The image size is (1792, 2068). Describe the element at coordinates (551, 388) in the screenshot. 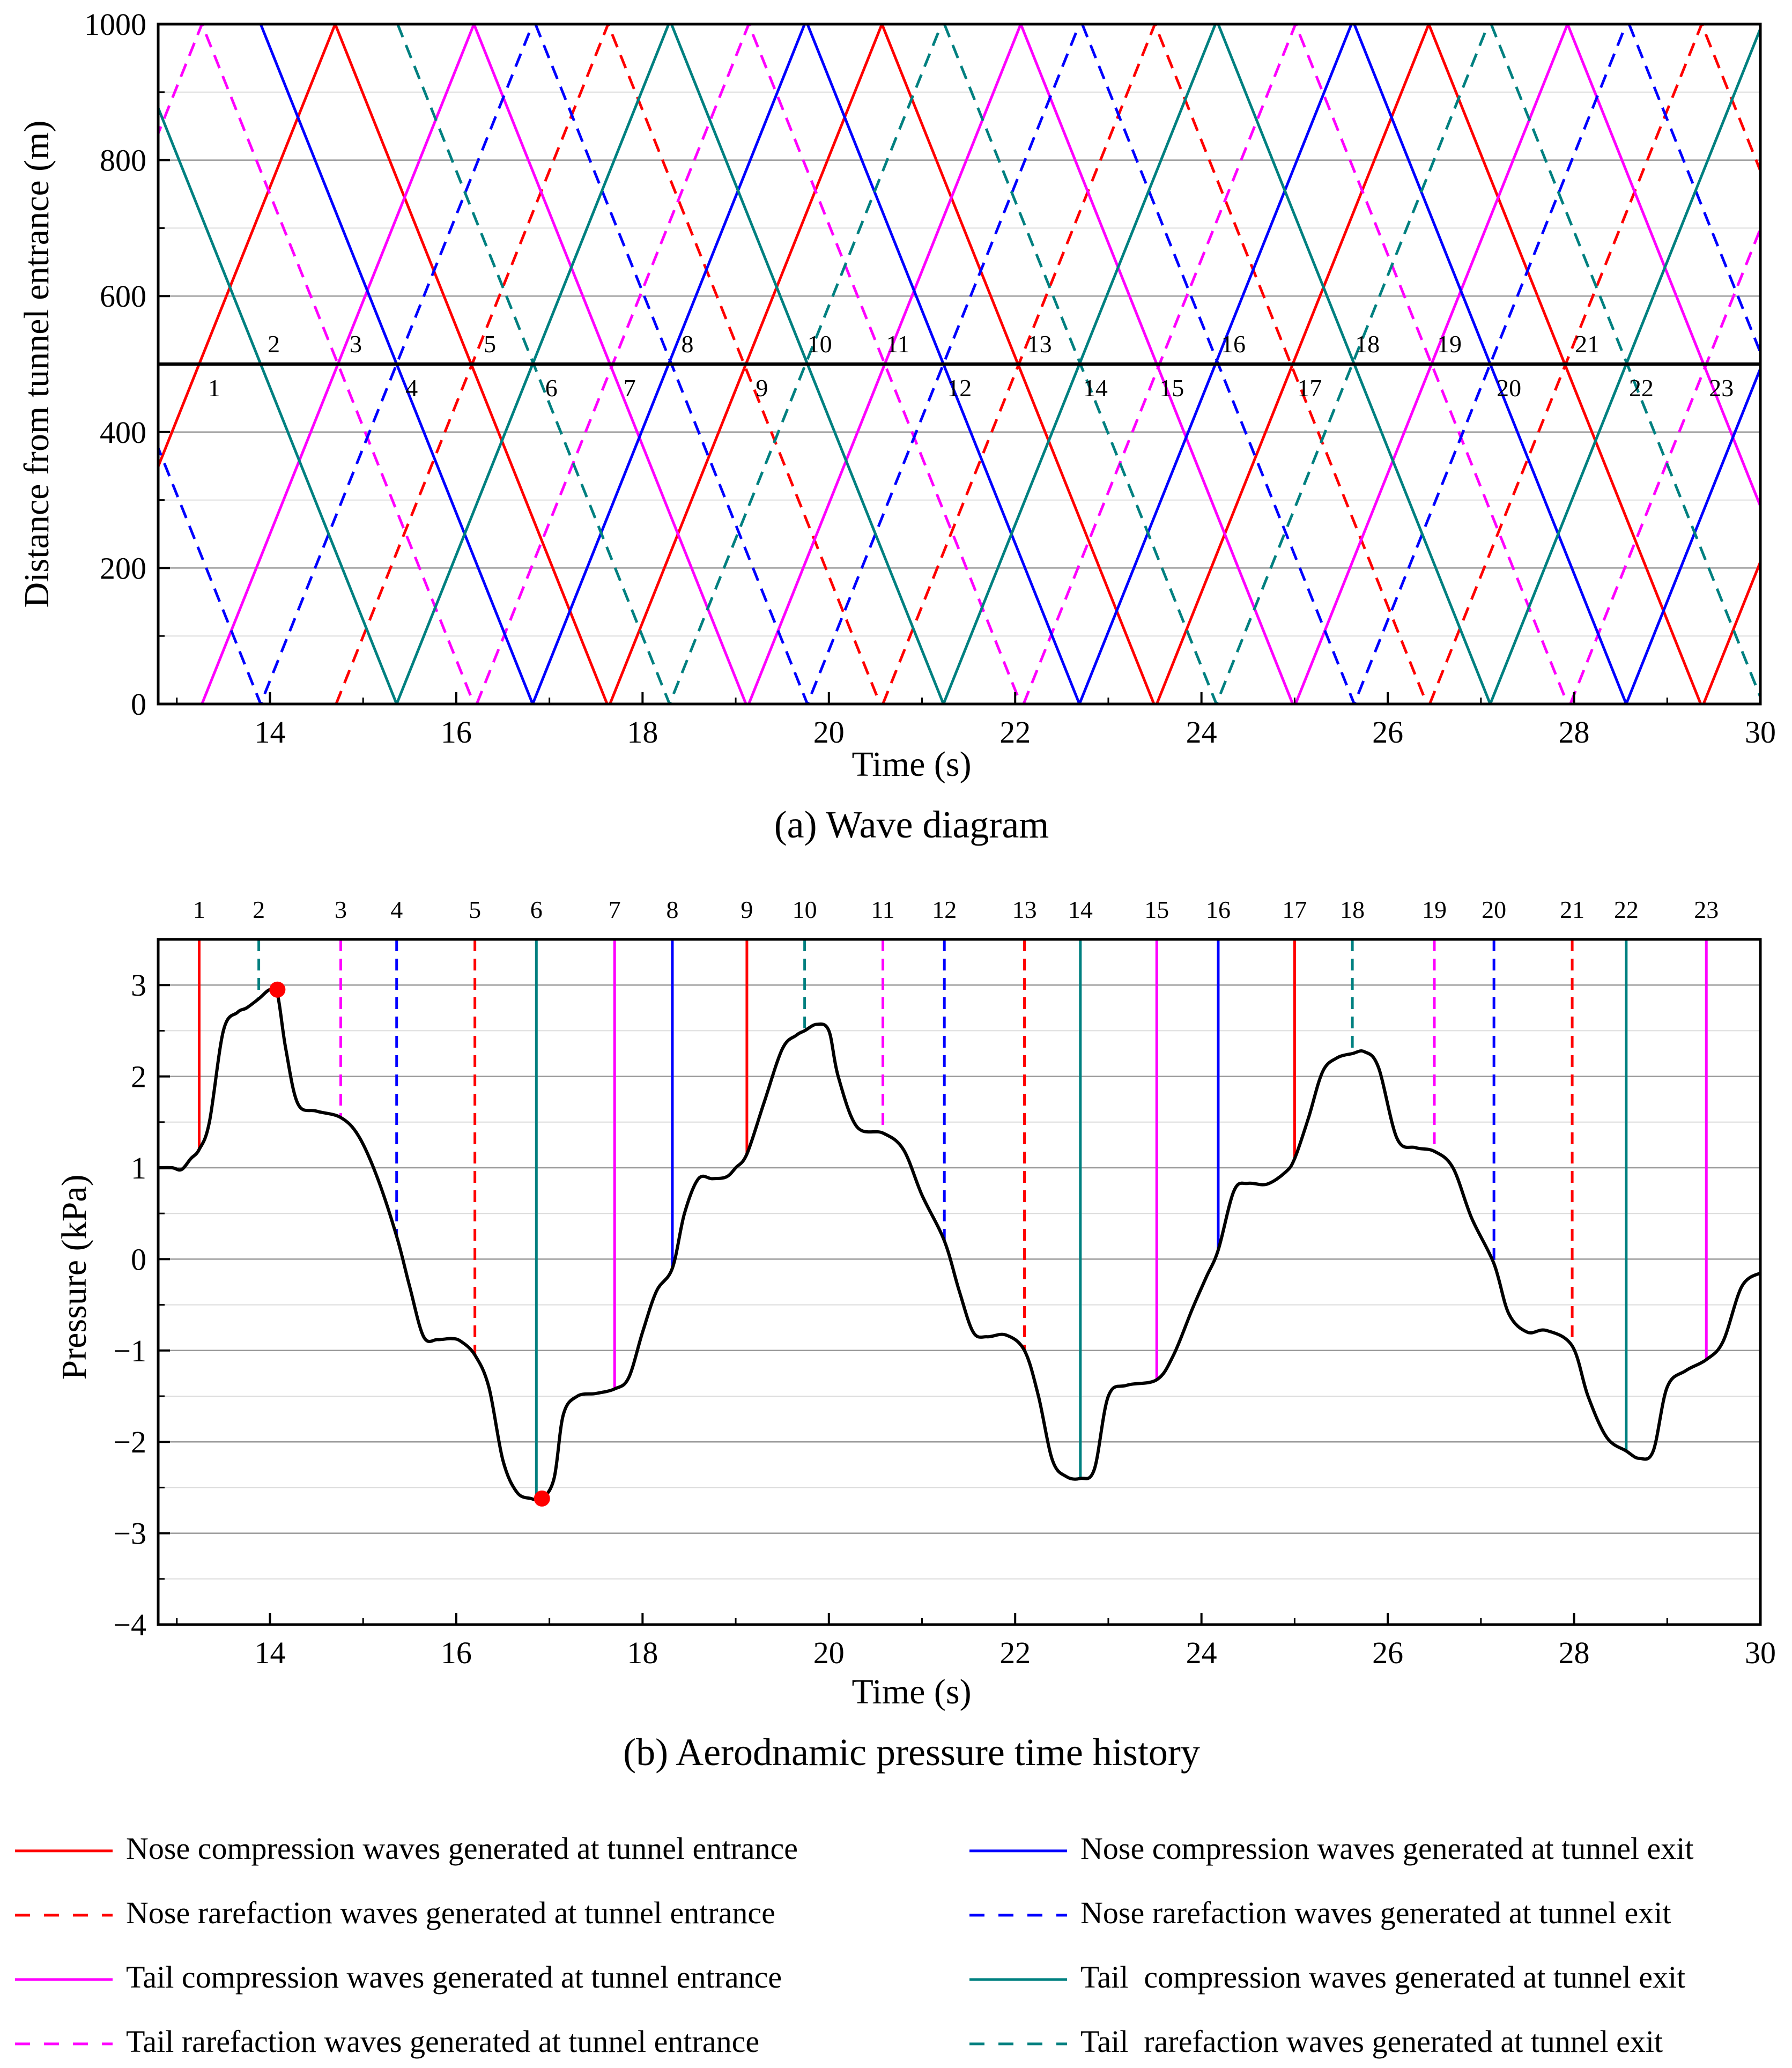

I see `event-label: 6` at that location.